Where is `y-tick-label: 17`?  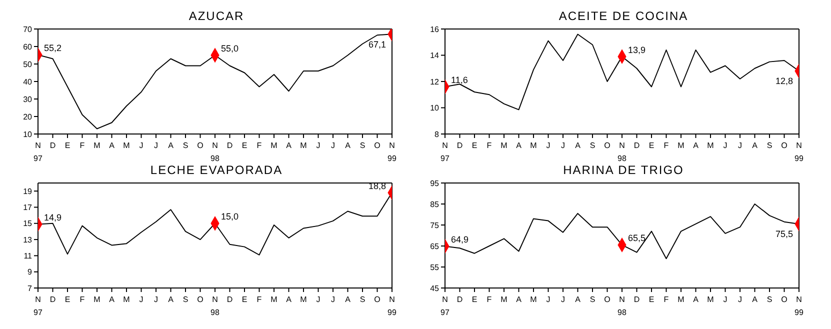
y-tick-label: 17 is located at coordinates (28, 207).